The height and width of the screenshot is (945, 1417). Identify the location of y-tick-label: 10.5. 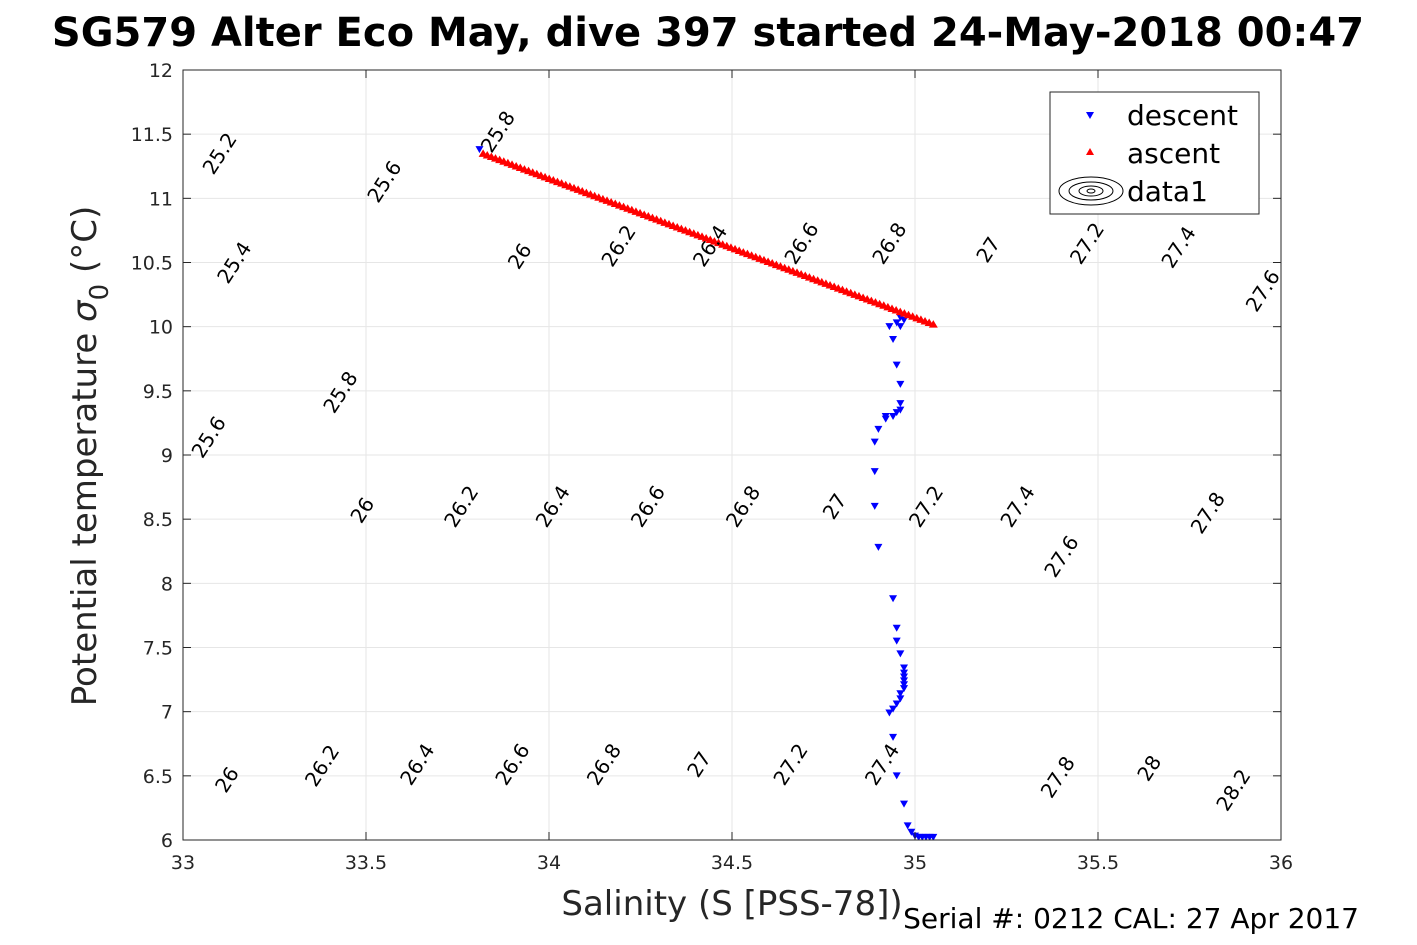
(152, 264).